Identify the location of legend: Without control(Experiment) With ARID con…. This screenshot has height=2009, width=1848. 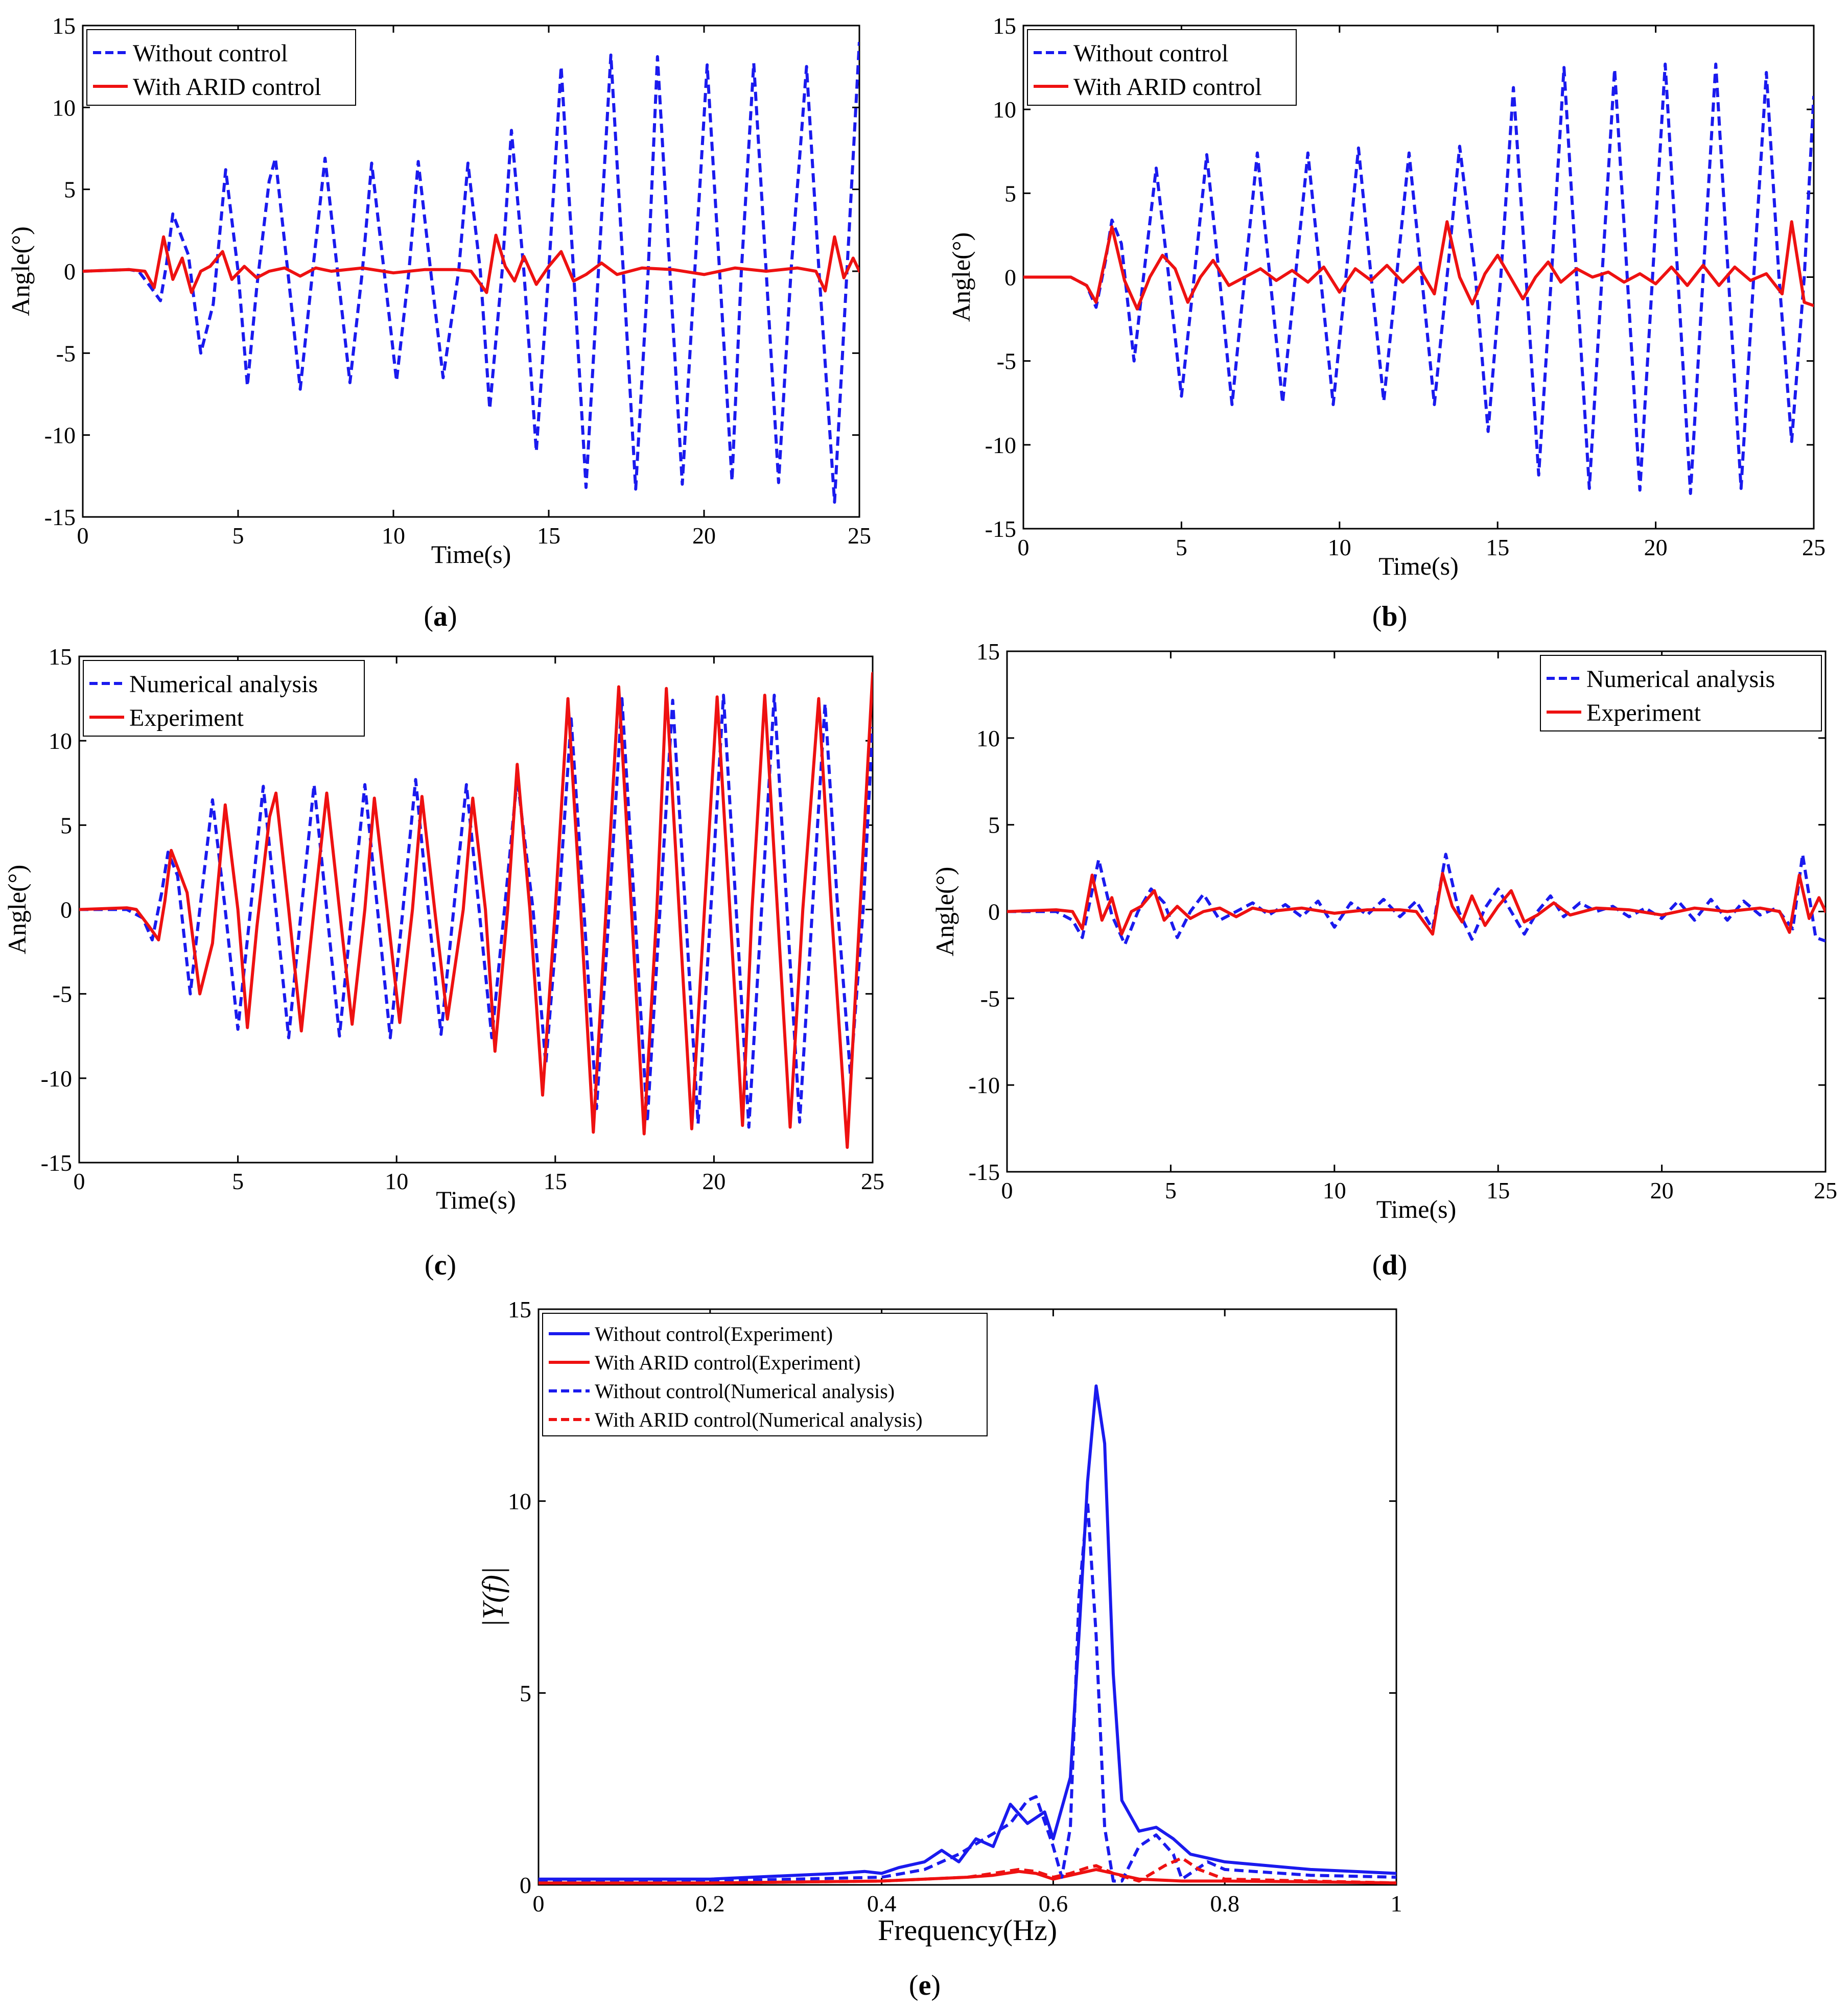
(765, 1375).